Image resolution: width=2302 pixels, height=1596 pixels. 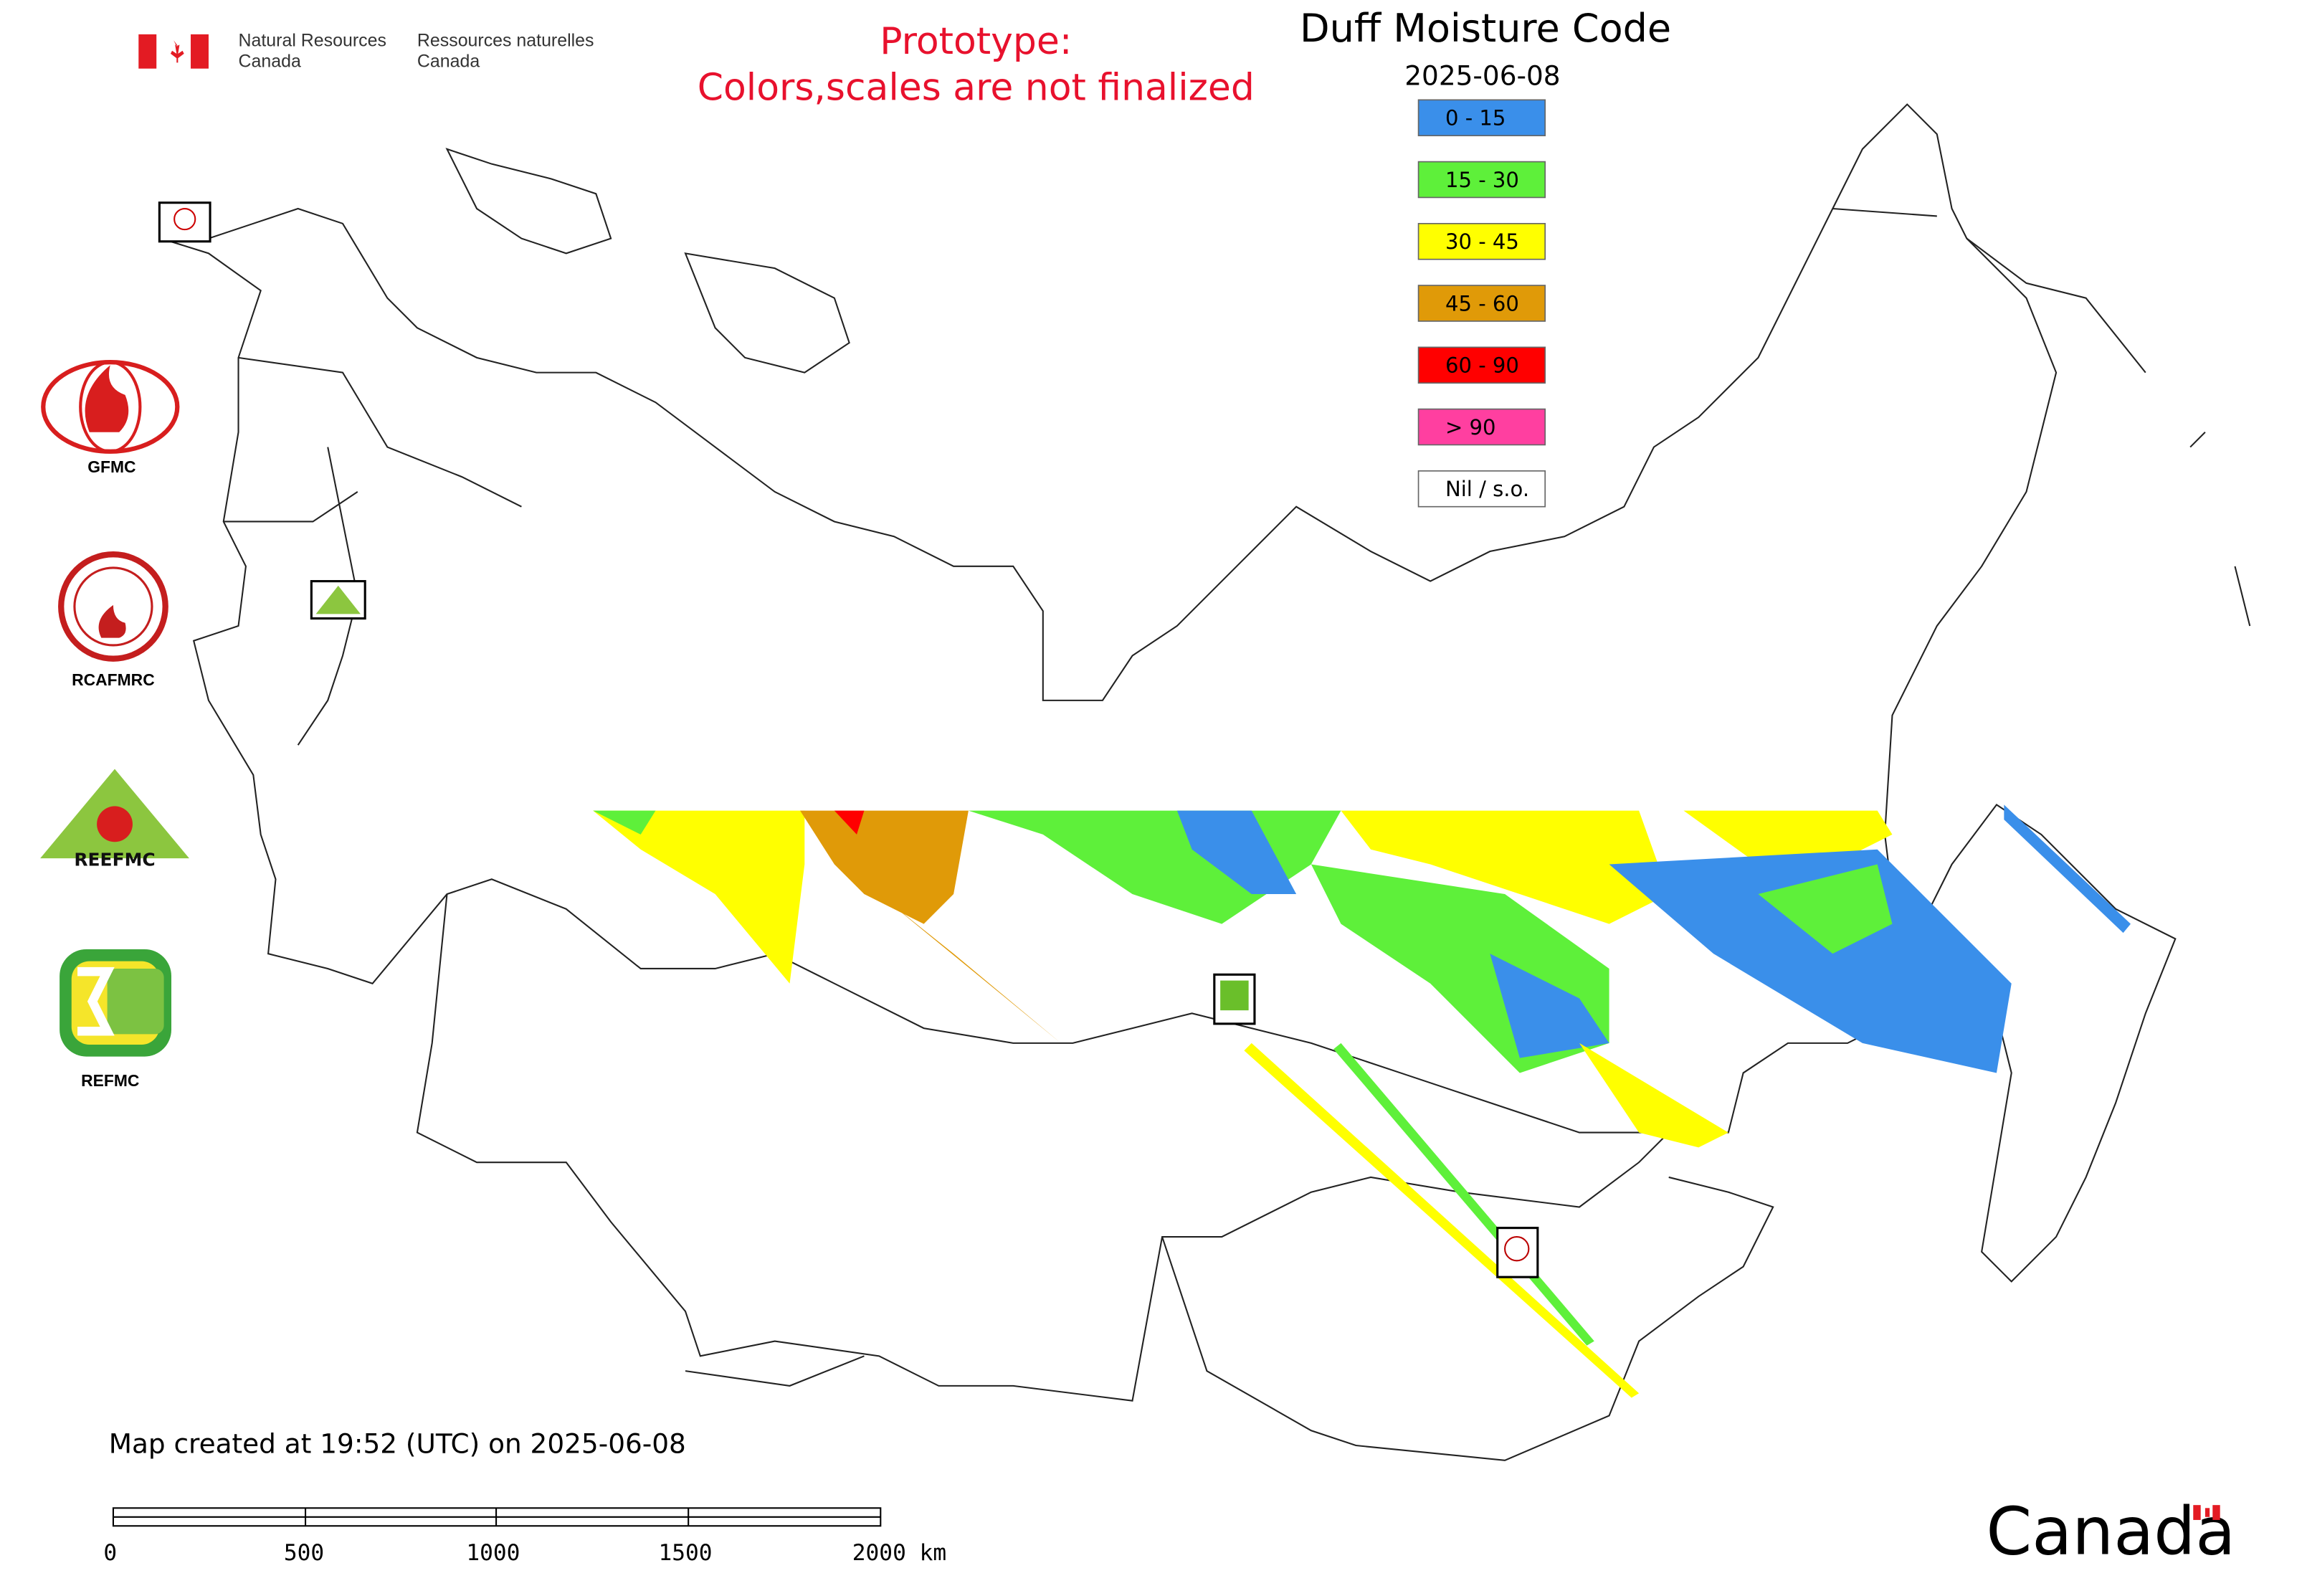 I want to click on legend-label: 15 - 30, so click(x=1482, y=180).